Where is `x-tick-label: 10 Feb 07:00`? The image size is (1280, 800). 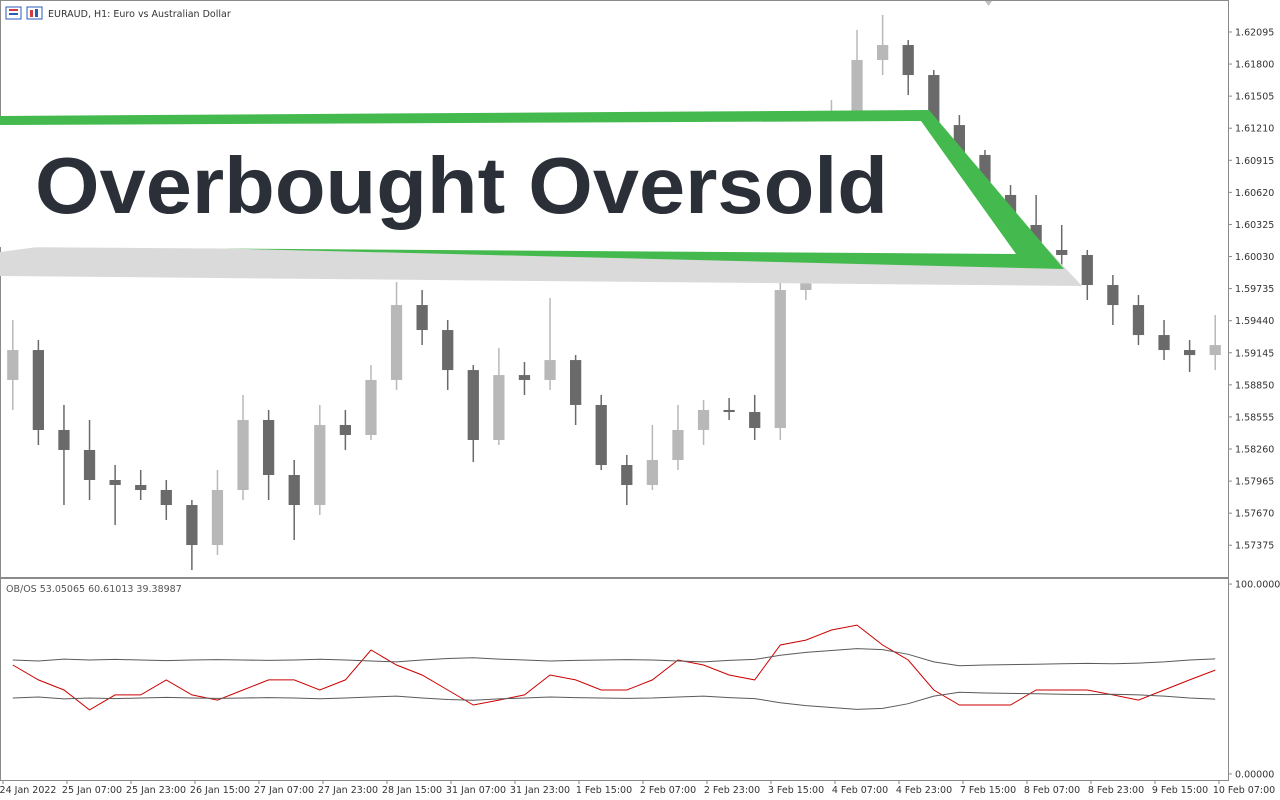
x-tick-label: 10 Feb 07:00 is located at coordinates (1244, 790).